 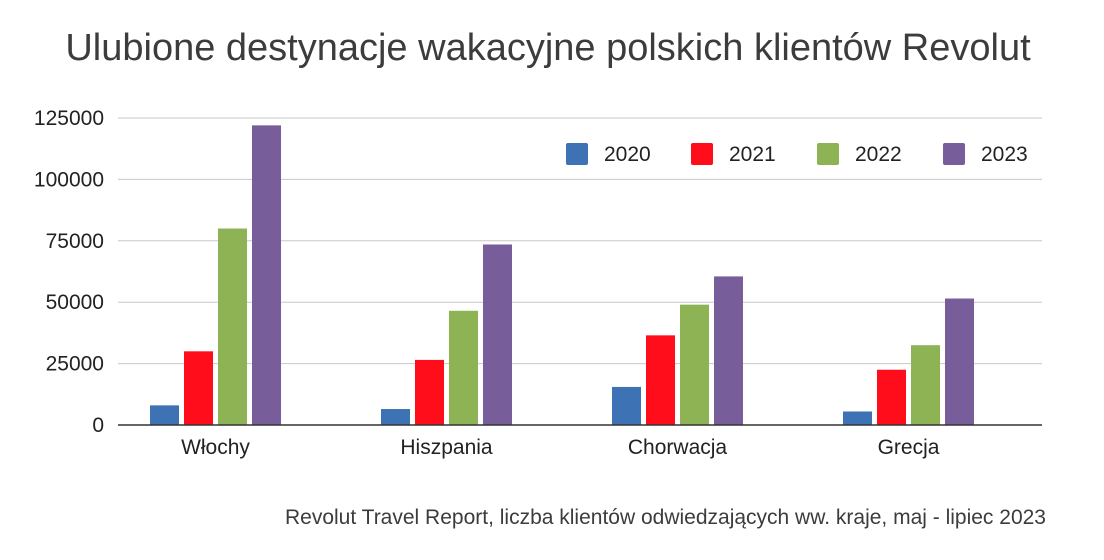 I want to click on x-category-label: Hiszpania, so click(x=446, y=447).